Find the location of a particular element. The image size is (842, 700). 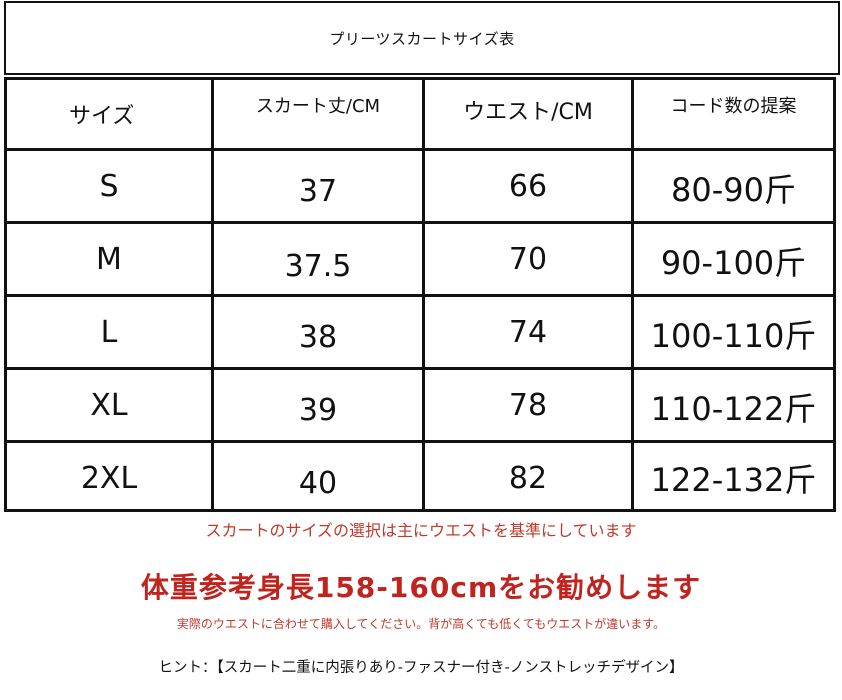

recommendation-text: 体重参考身長158-160cmをお勧めします is located at coordinates (421, 587).